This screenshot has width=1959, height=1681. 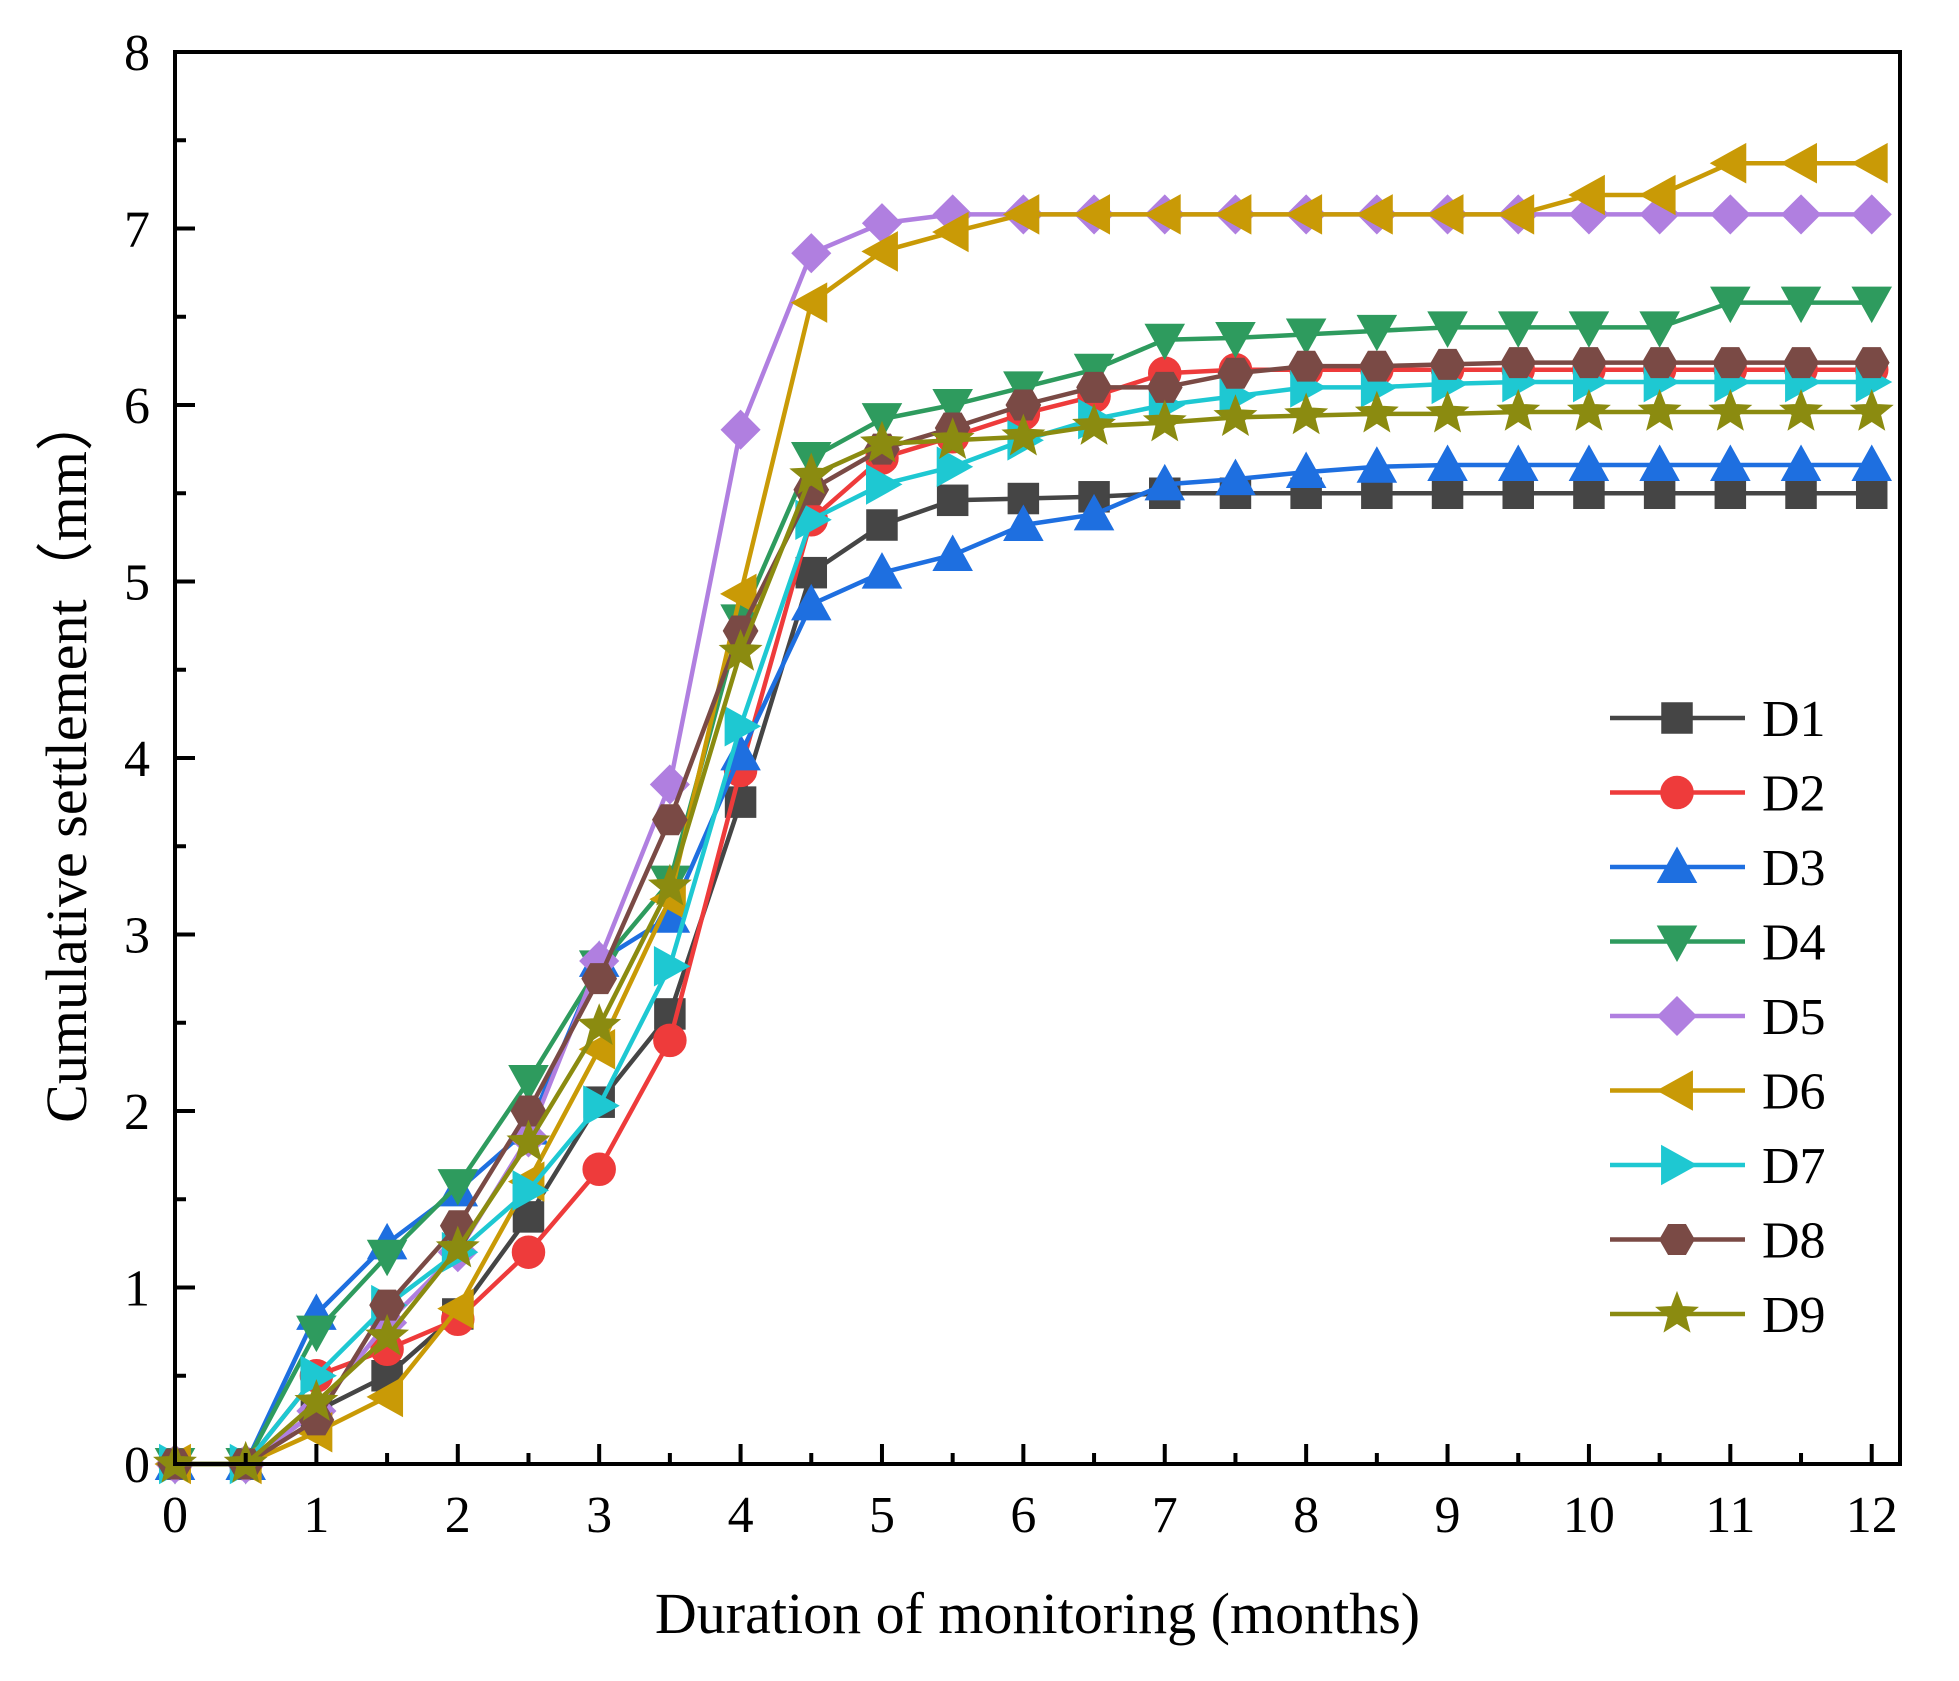 I want to click on x-tick-label: 5, so click(x=882, y=1515).